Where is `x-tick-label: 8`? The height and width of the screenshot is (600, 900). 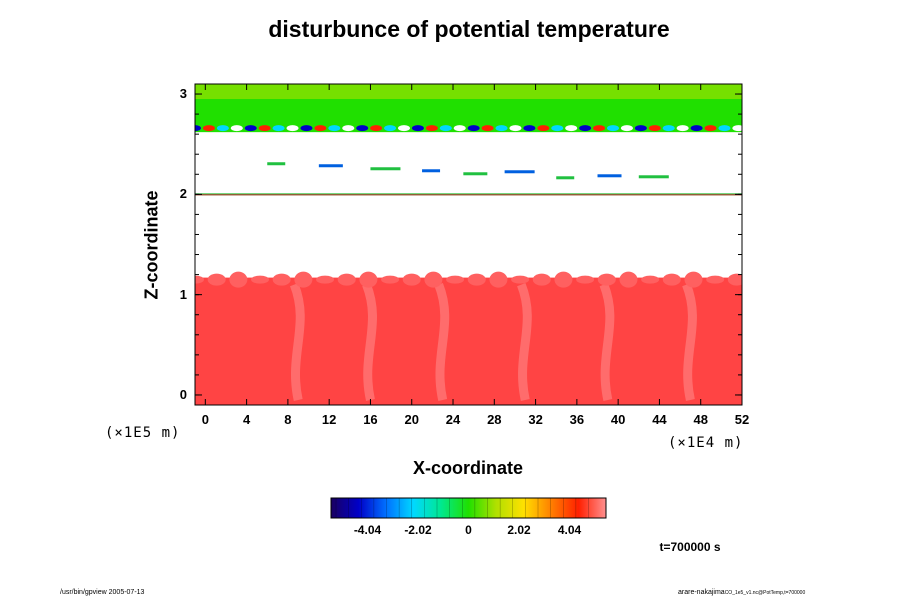
x-tick-label: 8 is located at coordinates (288, 419).